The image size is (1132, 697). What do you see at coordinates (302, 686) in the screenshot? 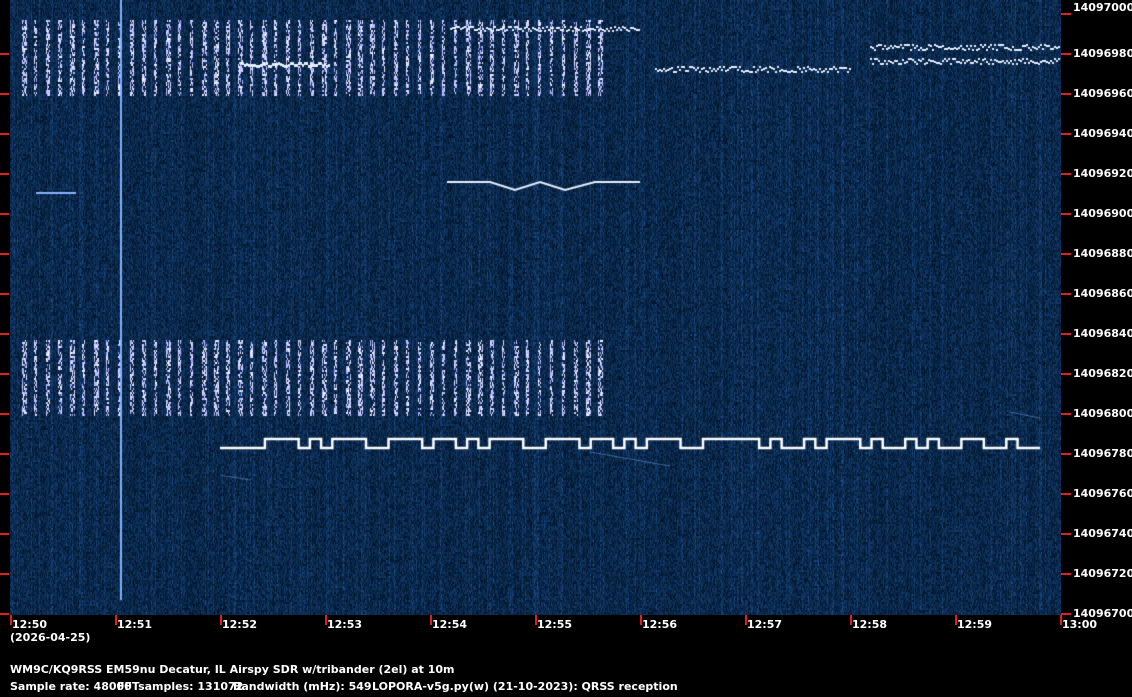
I see `bandwidth-text: Bandwidth (mHz): 549` at bounding box center [302, 686].